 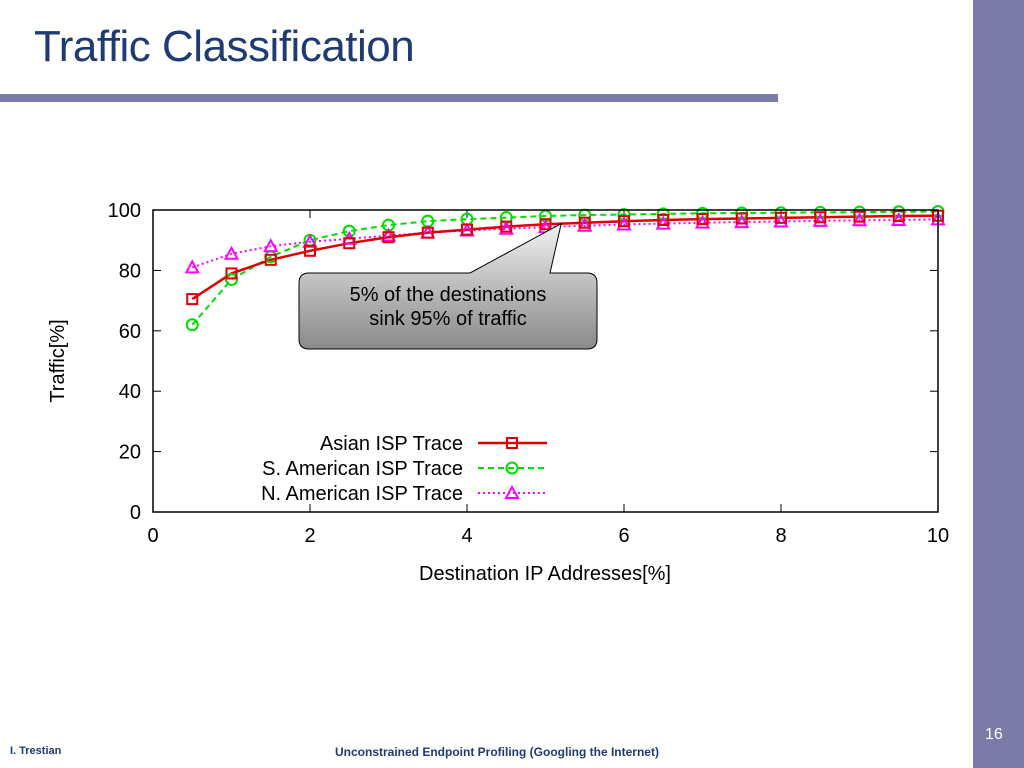 What do you see at coordinates (58, 360) in the screenshot?
I see `y-axis-label: Traffic[%]` at bounding box center [58, 360].